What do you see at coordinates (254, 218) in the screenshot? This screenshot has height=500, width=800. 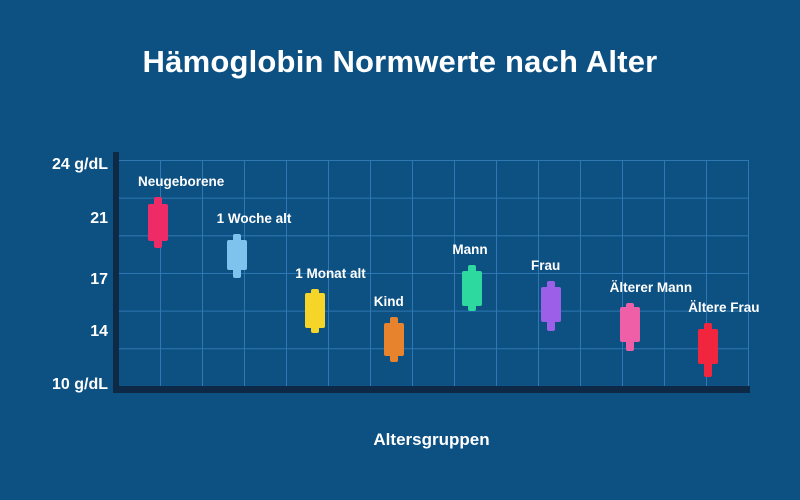 I see `candle-label-1-woche-alt: 1 Woche alt` at bounding box center [254, 218].